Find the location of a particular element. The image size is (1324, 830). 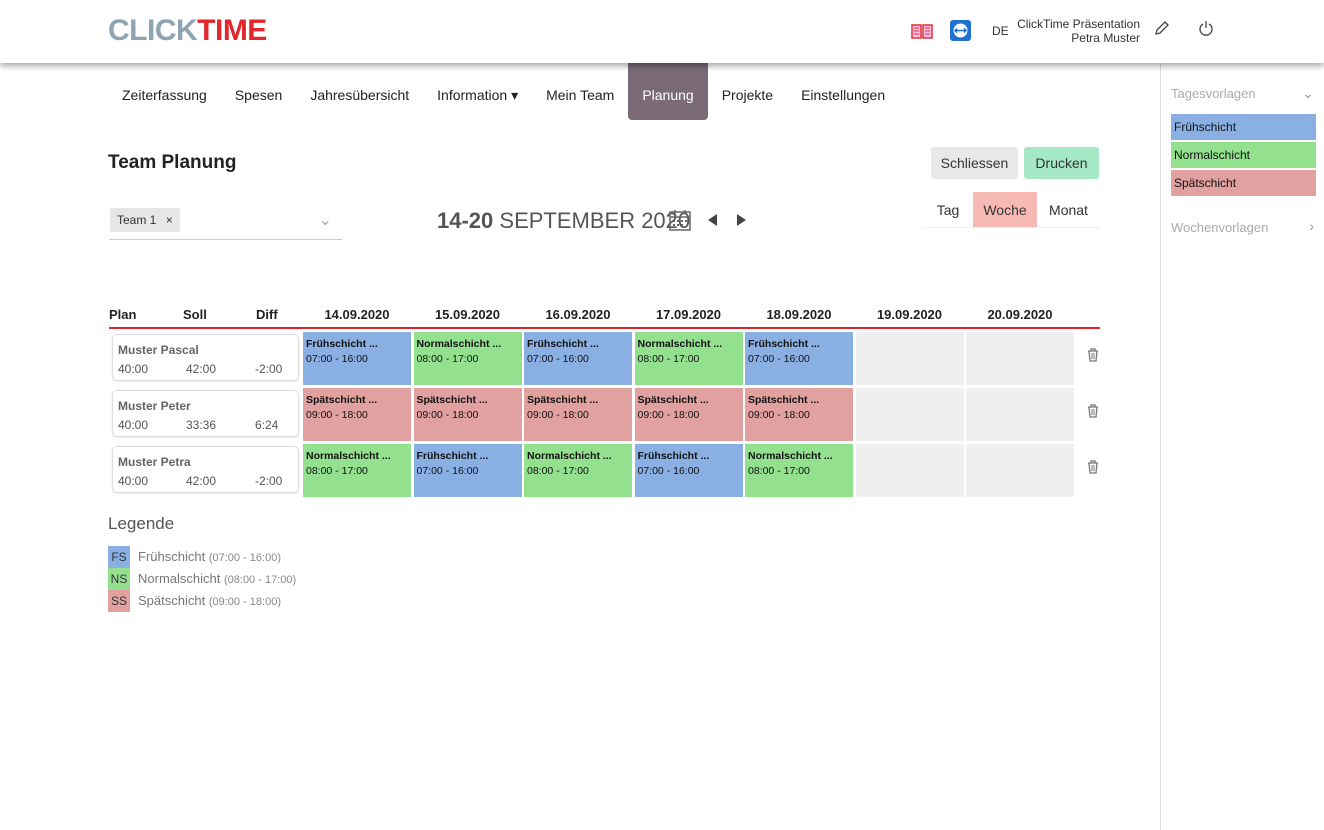

employee-soll: 42:00 is located at coordinates (201, 369).